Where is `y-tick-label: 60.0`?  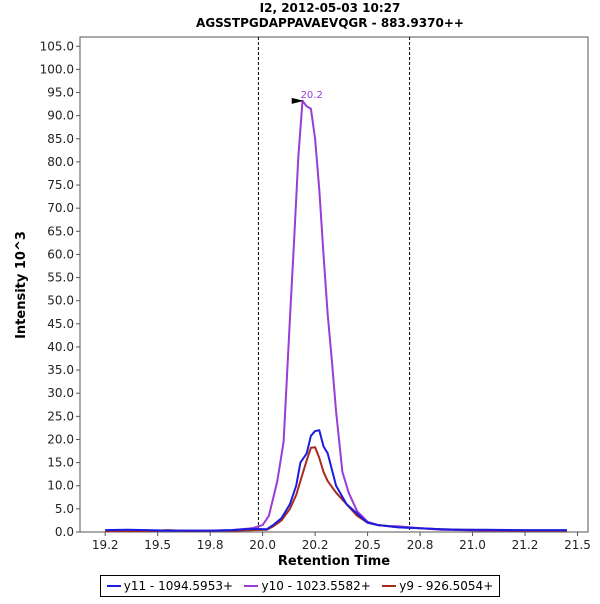
y-tick-label: 60.0 is located at coordinates (60, 254).